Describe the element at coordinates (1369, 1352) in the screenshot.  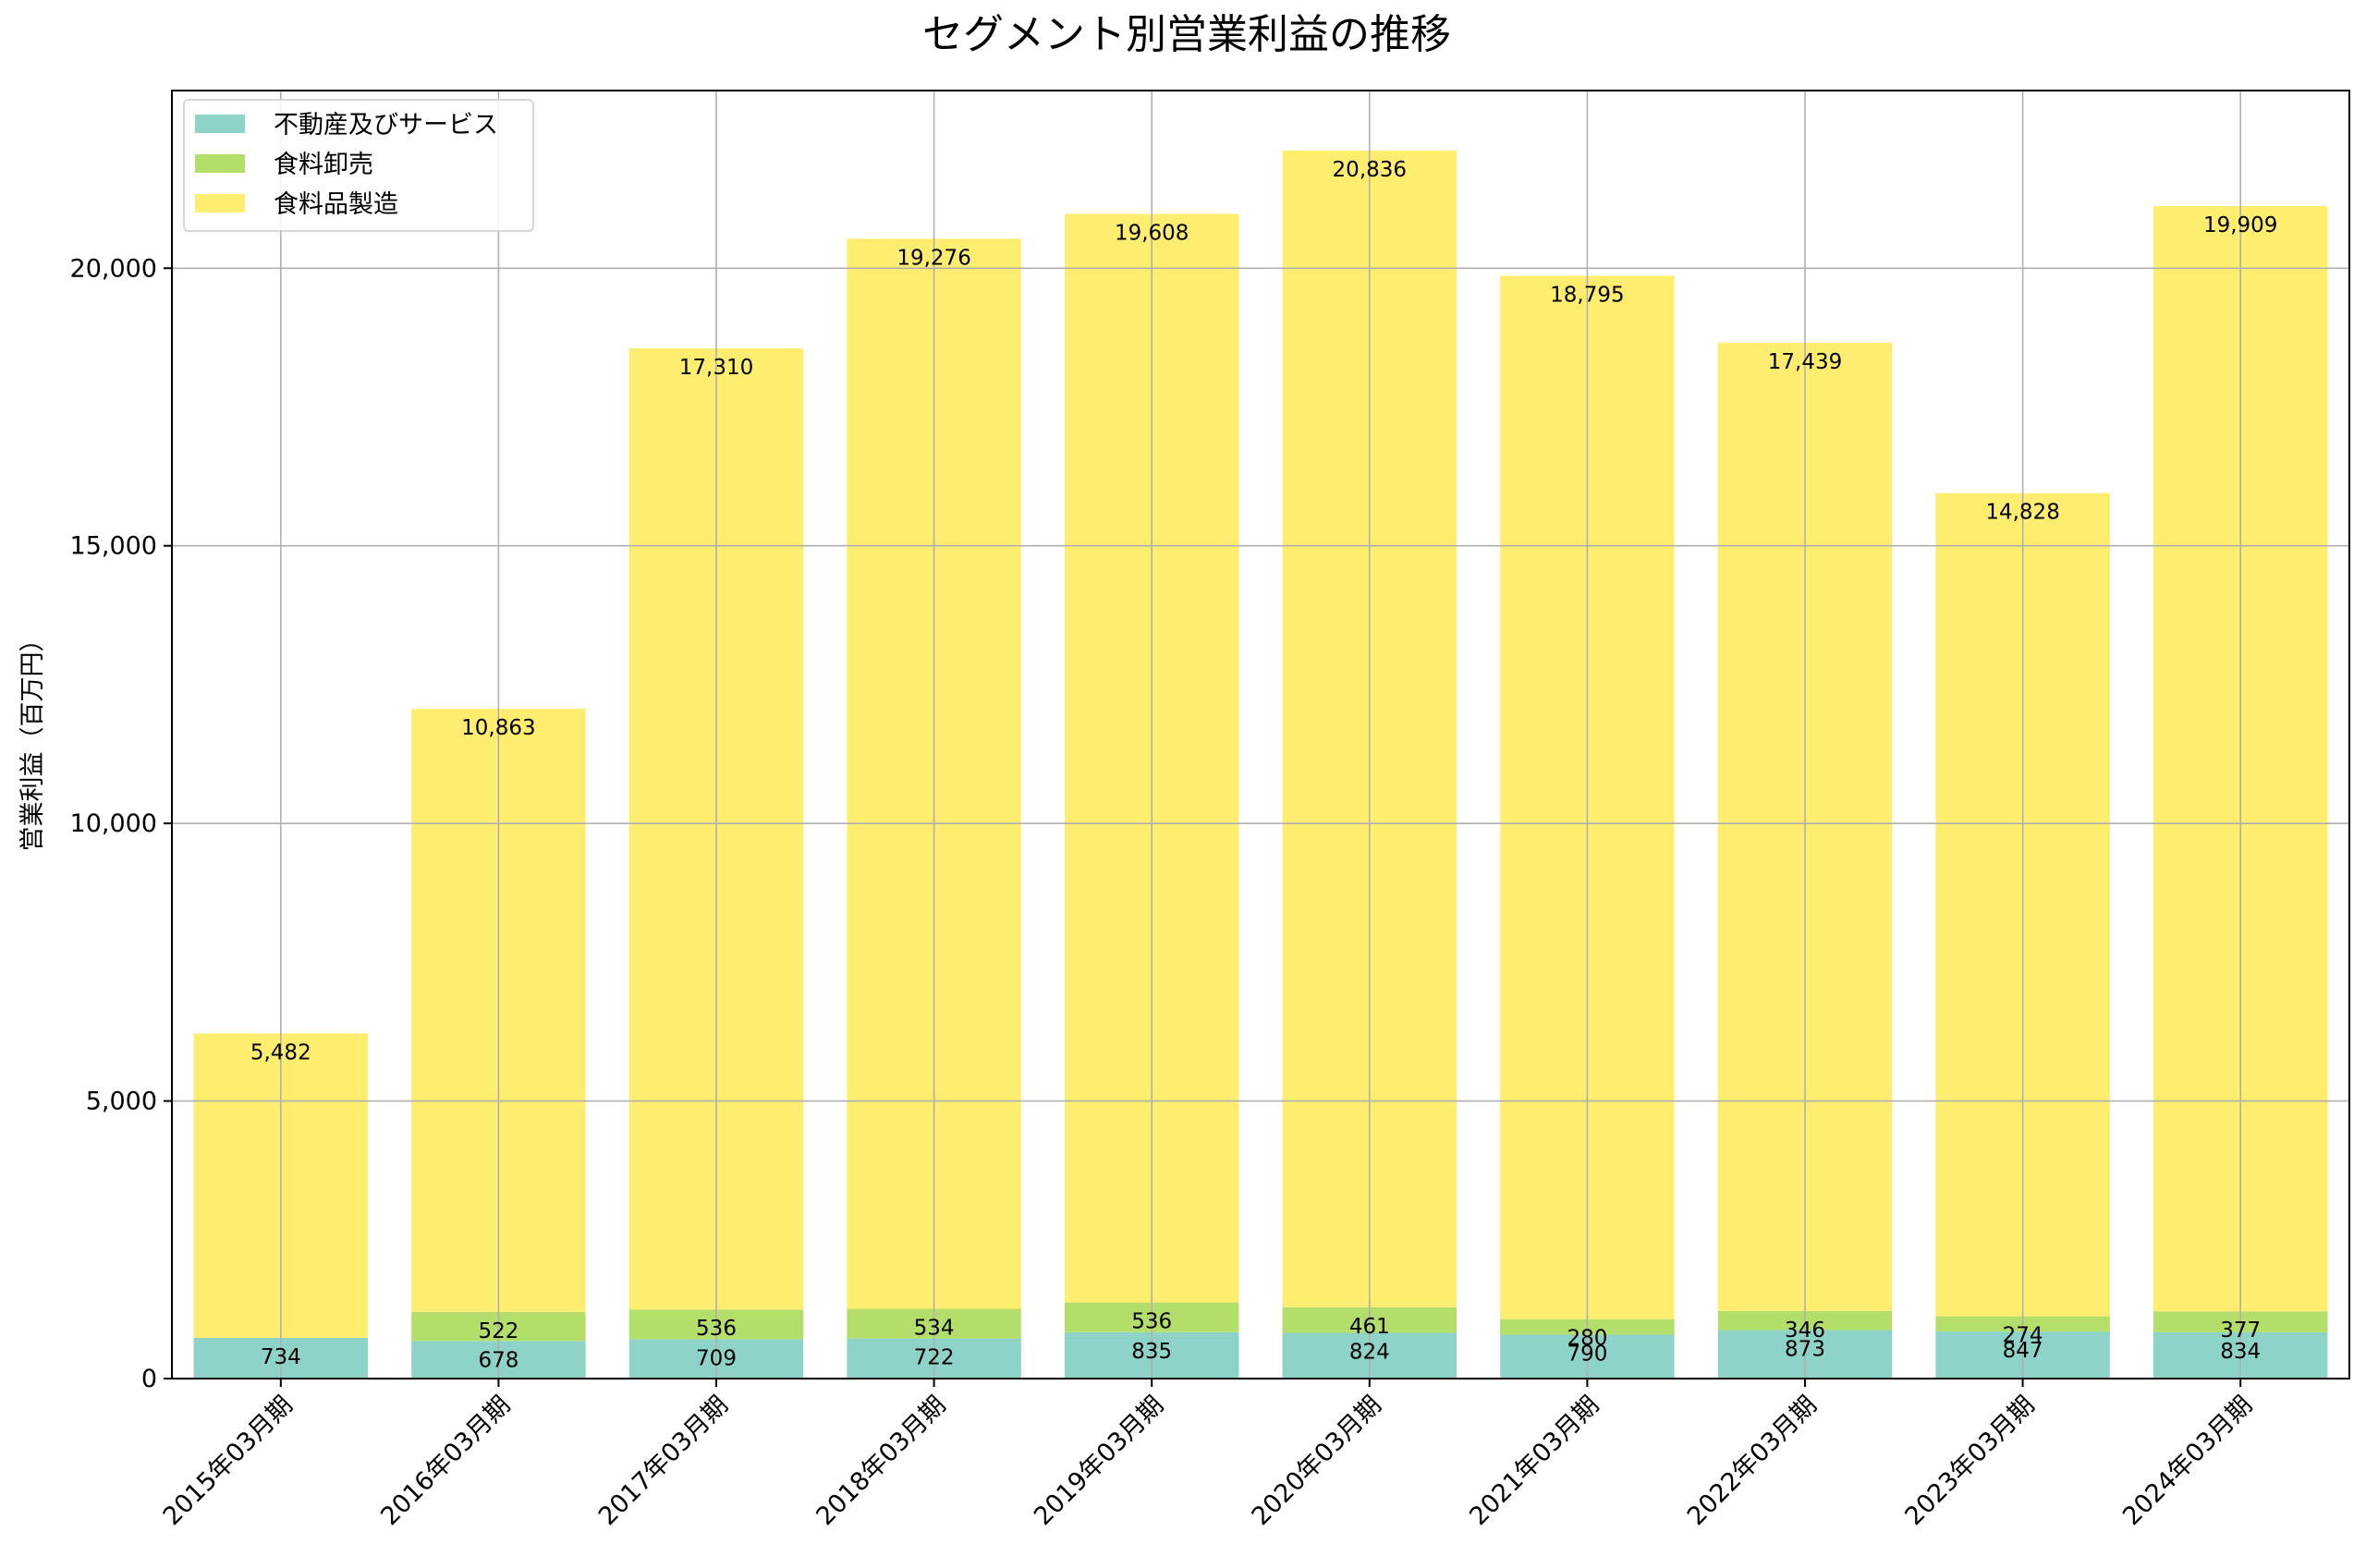
I see `bar-value-label: 824` at that location.